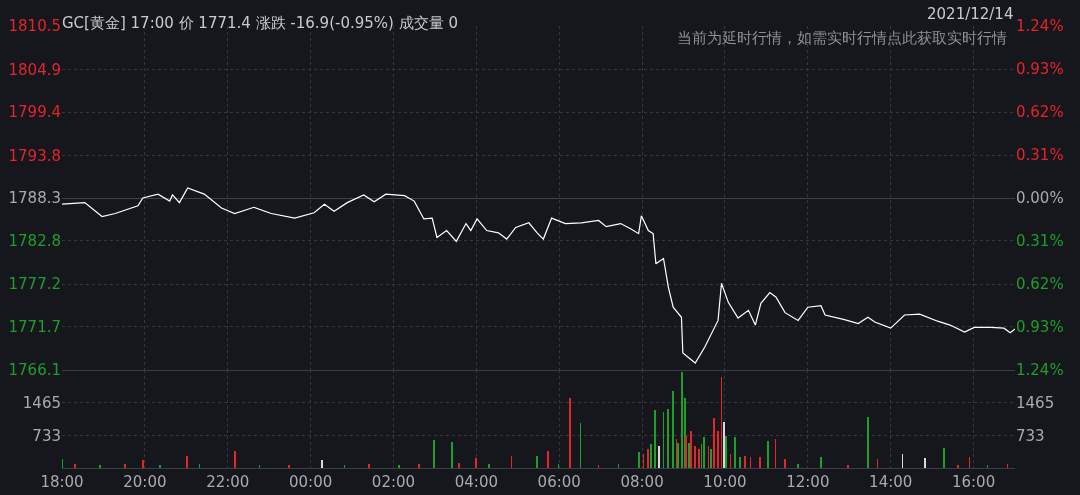  Describe the element at coordinates (34, 326) in the screenshot. I see `y-tick-label: 1771.7` at that location.